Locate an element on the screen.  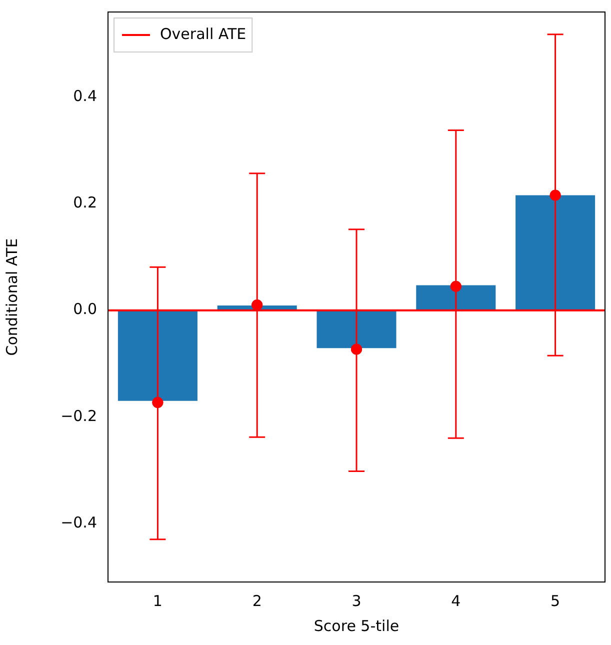
x-tick-label: 5 is located at coordinates (555, 601).